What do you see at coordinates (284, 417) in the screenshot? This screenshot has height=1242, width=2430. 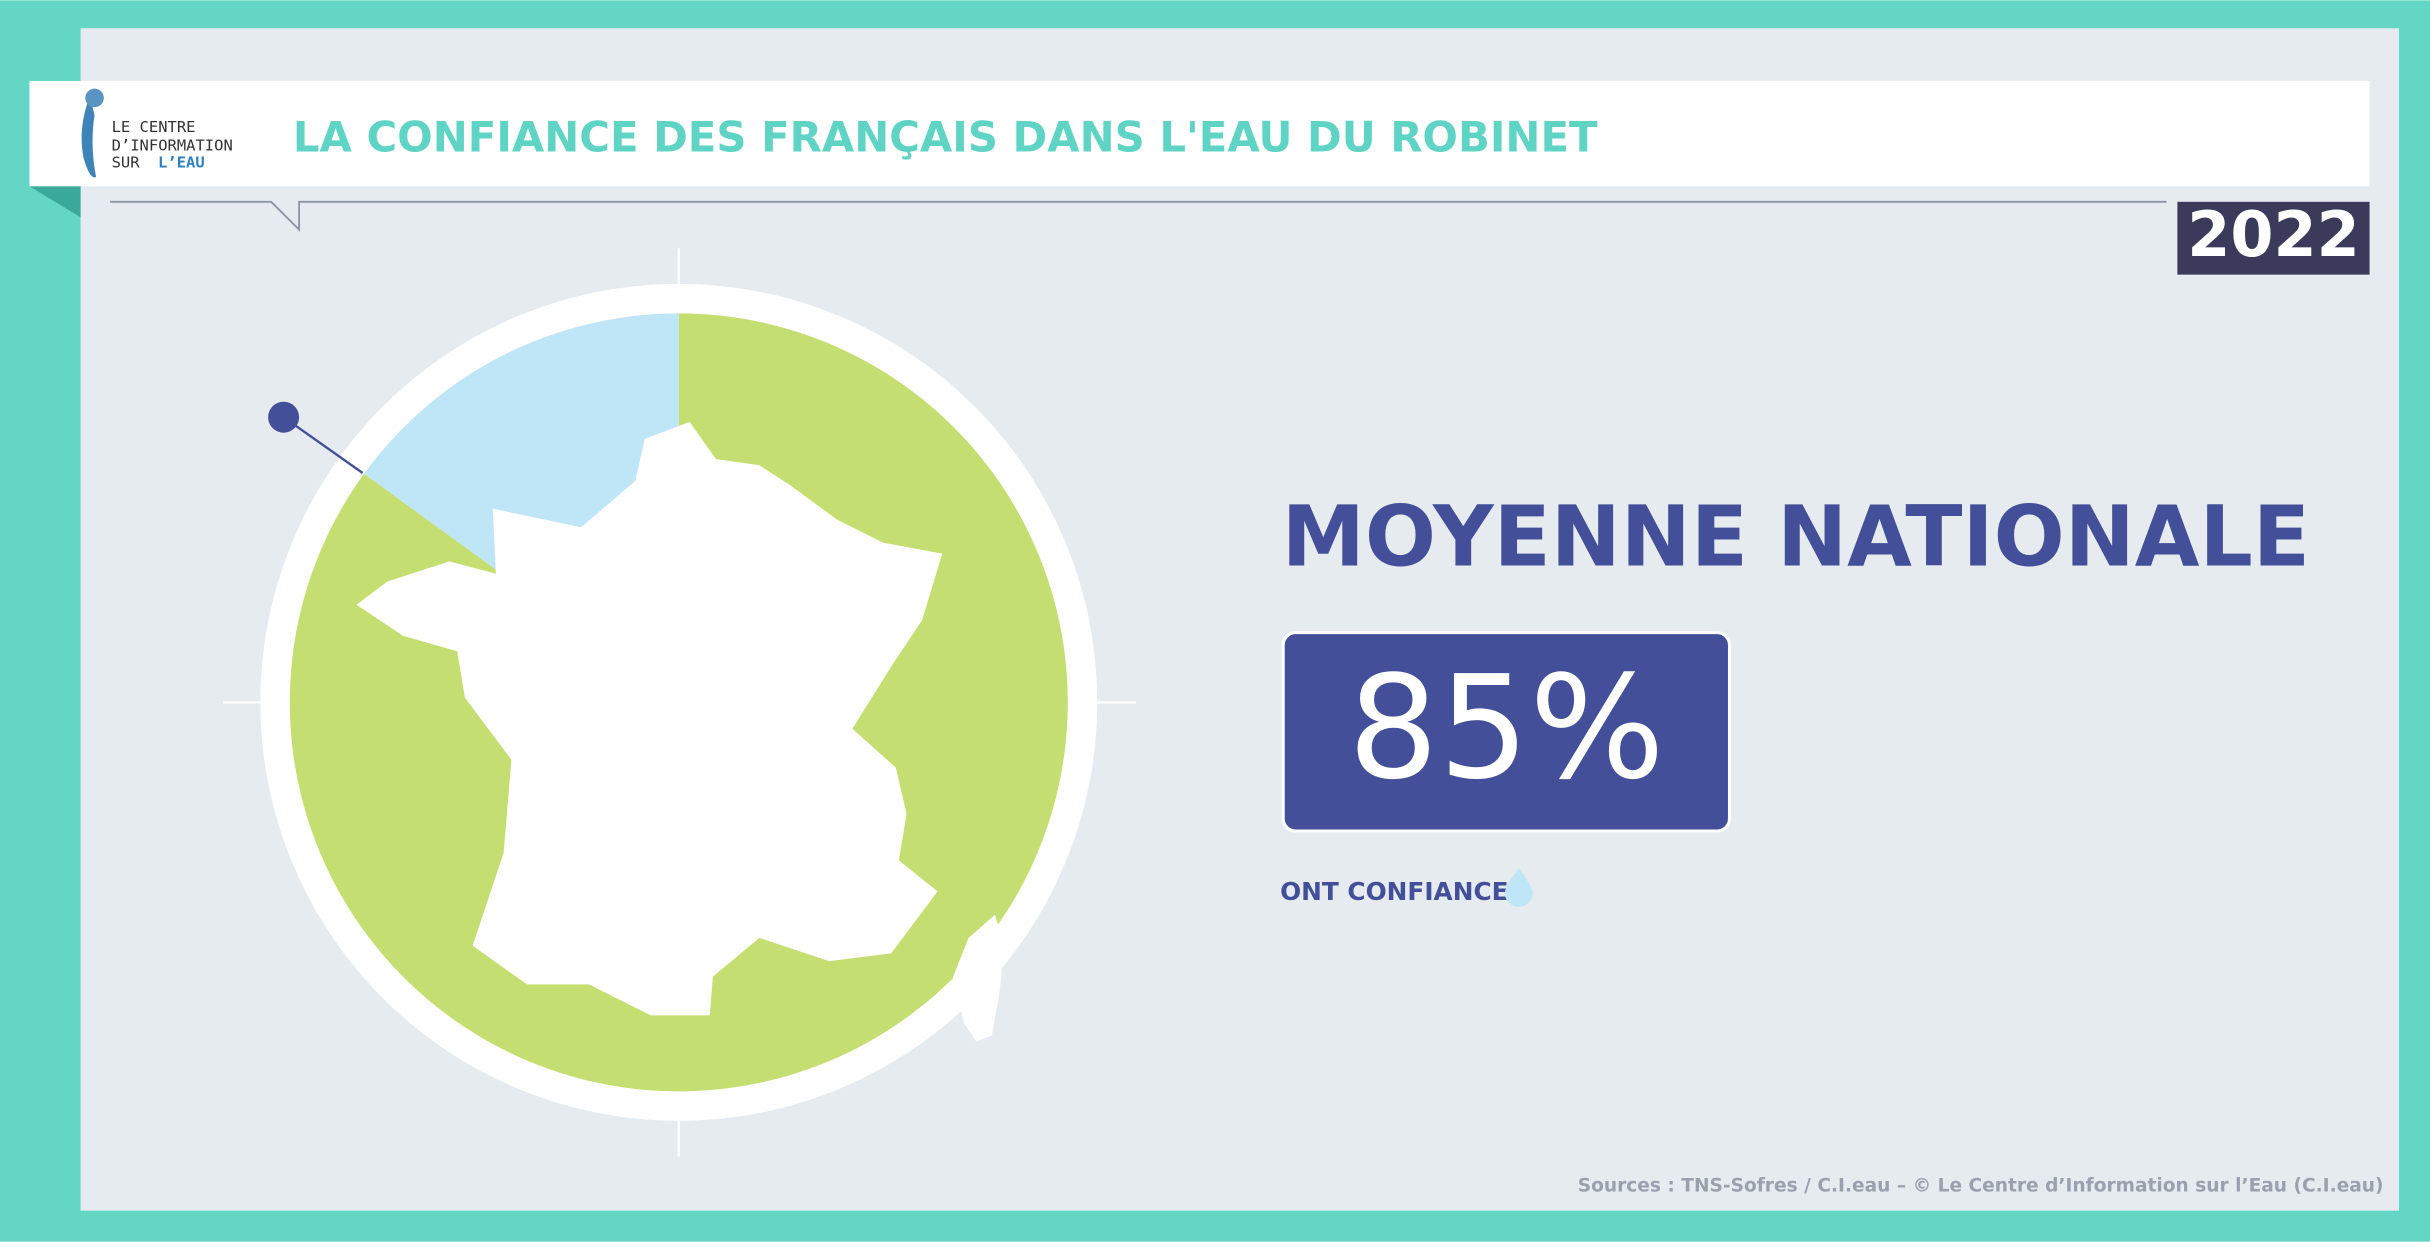 I see `pointer-dot` at bounding box center [284, 417].